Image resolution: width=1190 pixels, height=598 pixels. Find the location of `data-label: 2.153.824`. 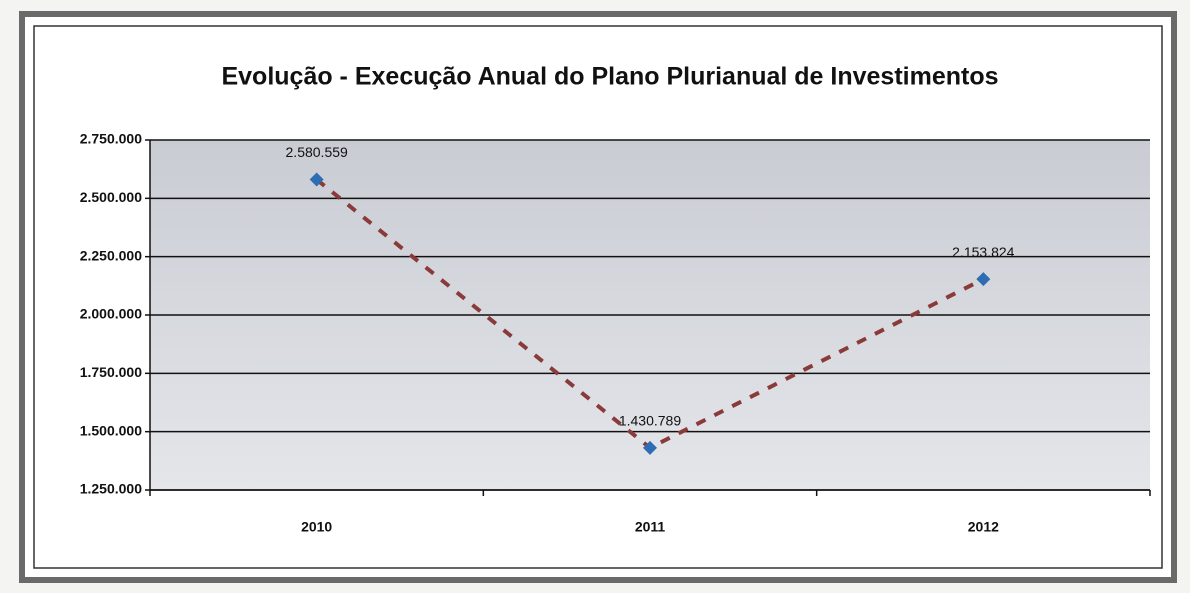

data-label: 2.153.824 is located at coordinates (983, 252).